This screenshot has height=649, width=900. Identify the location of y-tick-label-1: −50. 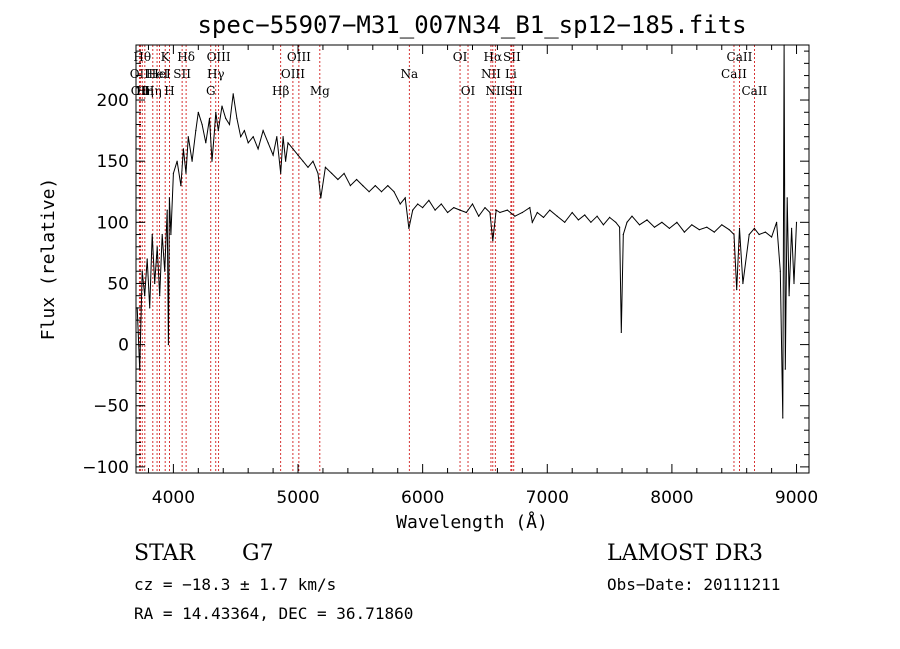
(111, 407).